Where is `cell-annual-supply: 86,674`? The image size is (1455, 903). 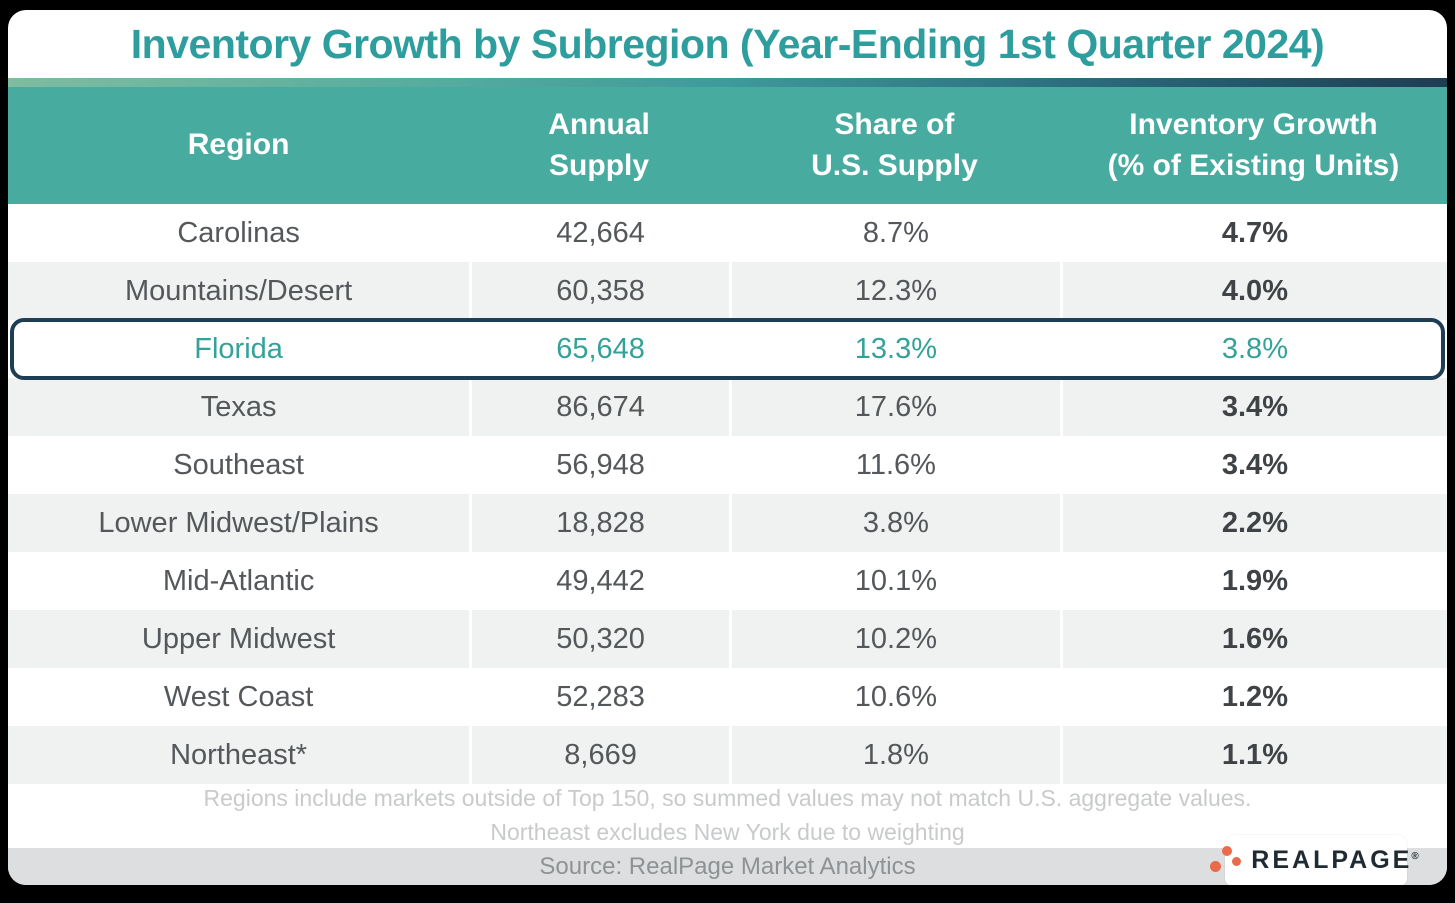 cell-annual-supply: 86,674 is located at coordinates (599, 407).